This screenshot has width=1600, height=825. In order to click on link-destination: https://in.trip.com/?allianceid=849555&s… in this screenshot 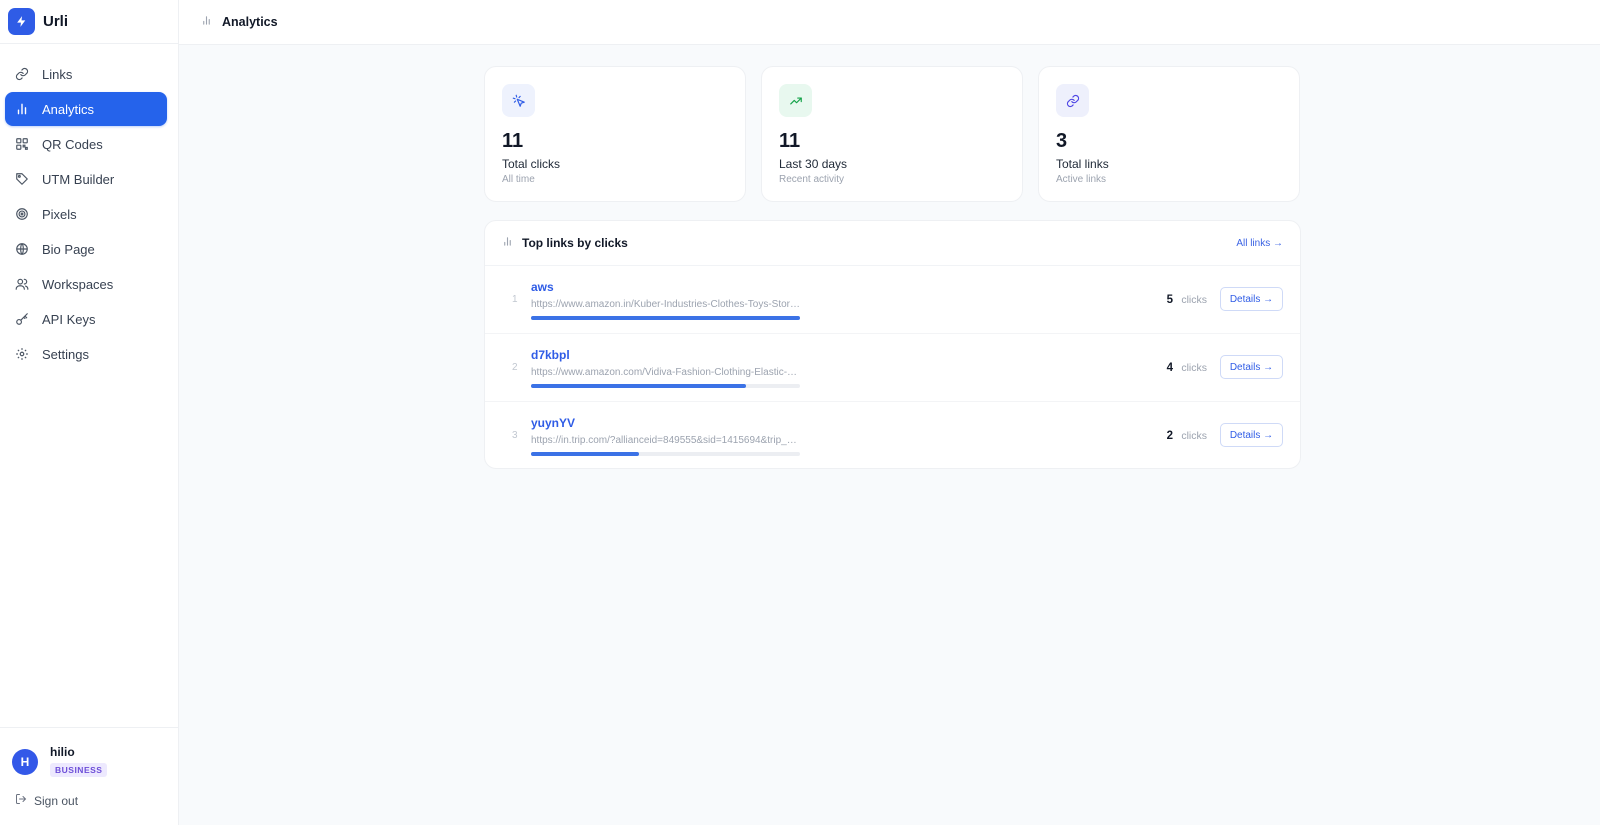, I will do `click(666, 440)`.